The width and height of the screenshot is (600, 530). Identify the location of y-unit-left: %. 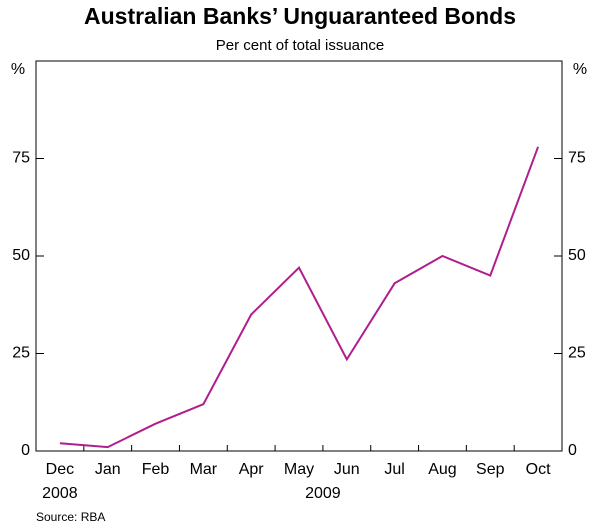
(18, 69).